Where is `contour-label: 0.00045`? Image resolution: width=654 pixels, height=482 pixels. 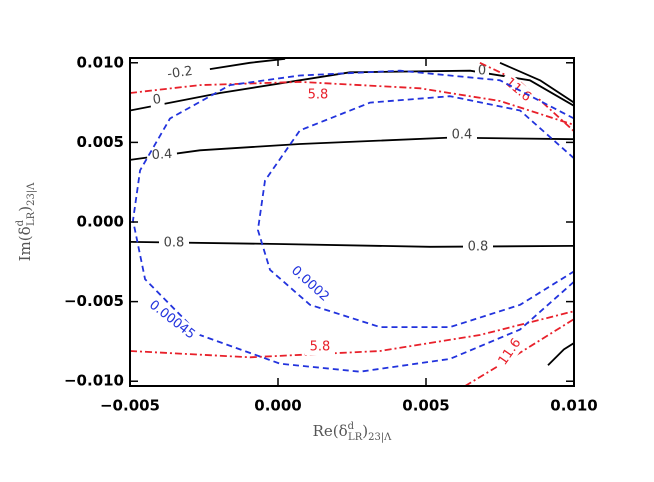
contour-label: 0.00045 is located at coordinates (172, 320).